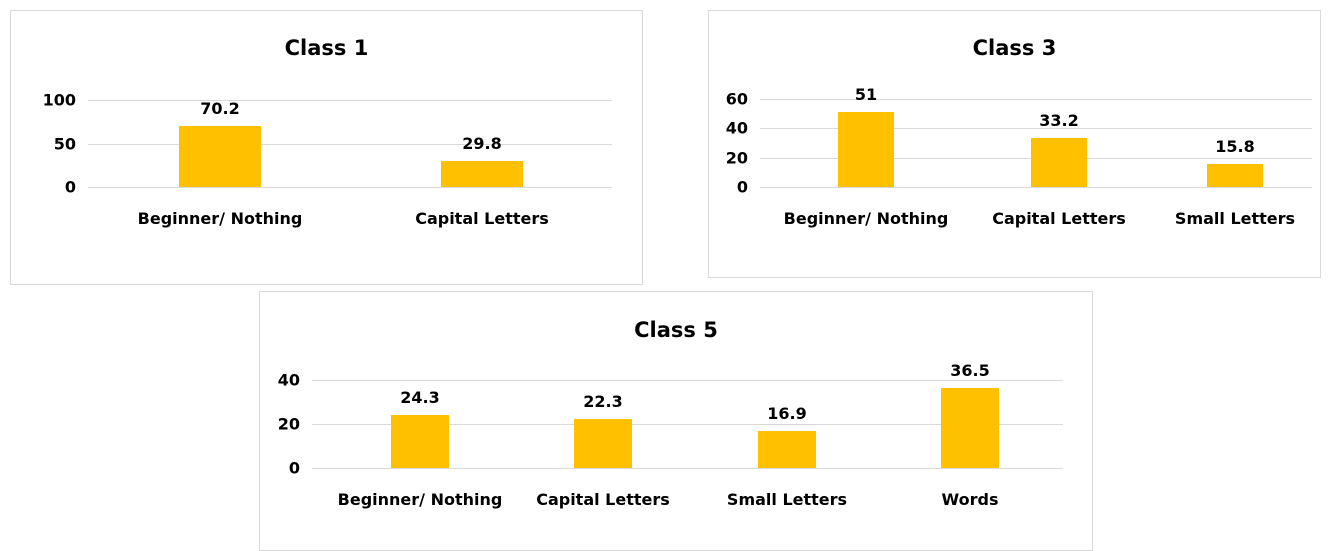 This screenshot has height=551, width=1331. What do you see at coordinates (1014, 48) in the screenshot?
I see `chart-title: Class 3` at bounding box center [1014, 48].